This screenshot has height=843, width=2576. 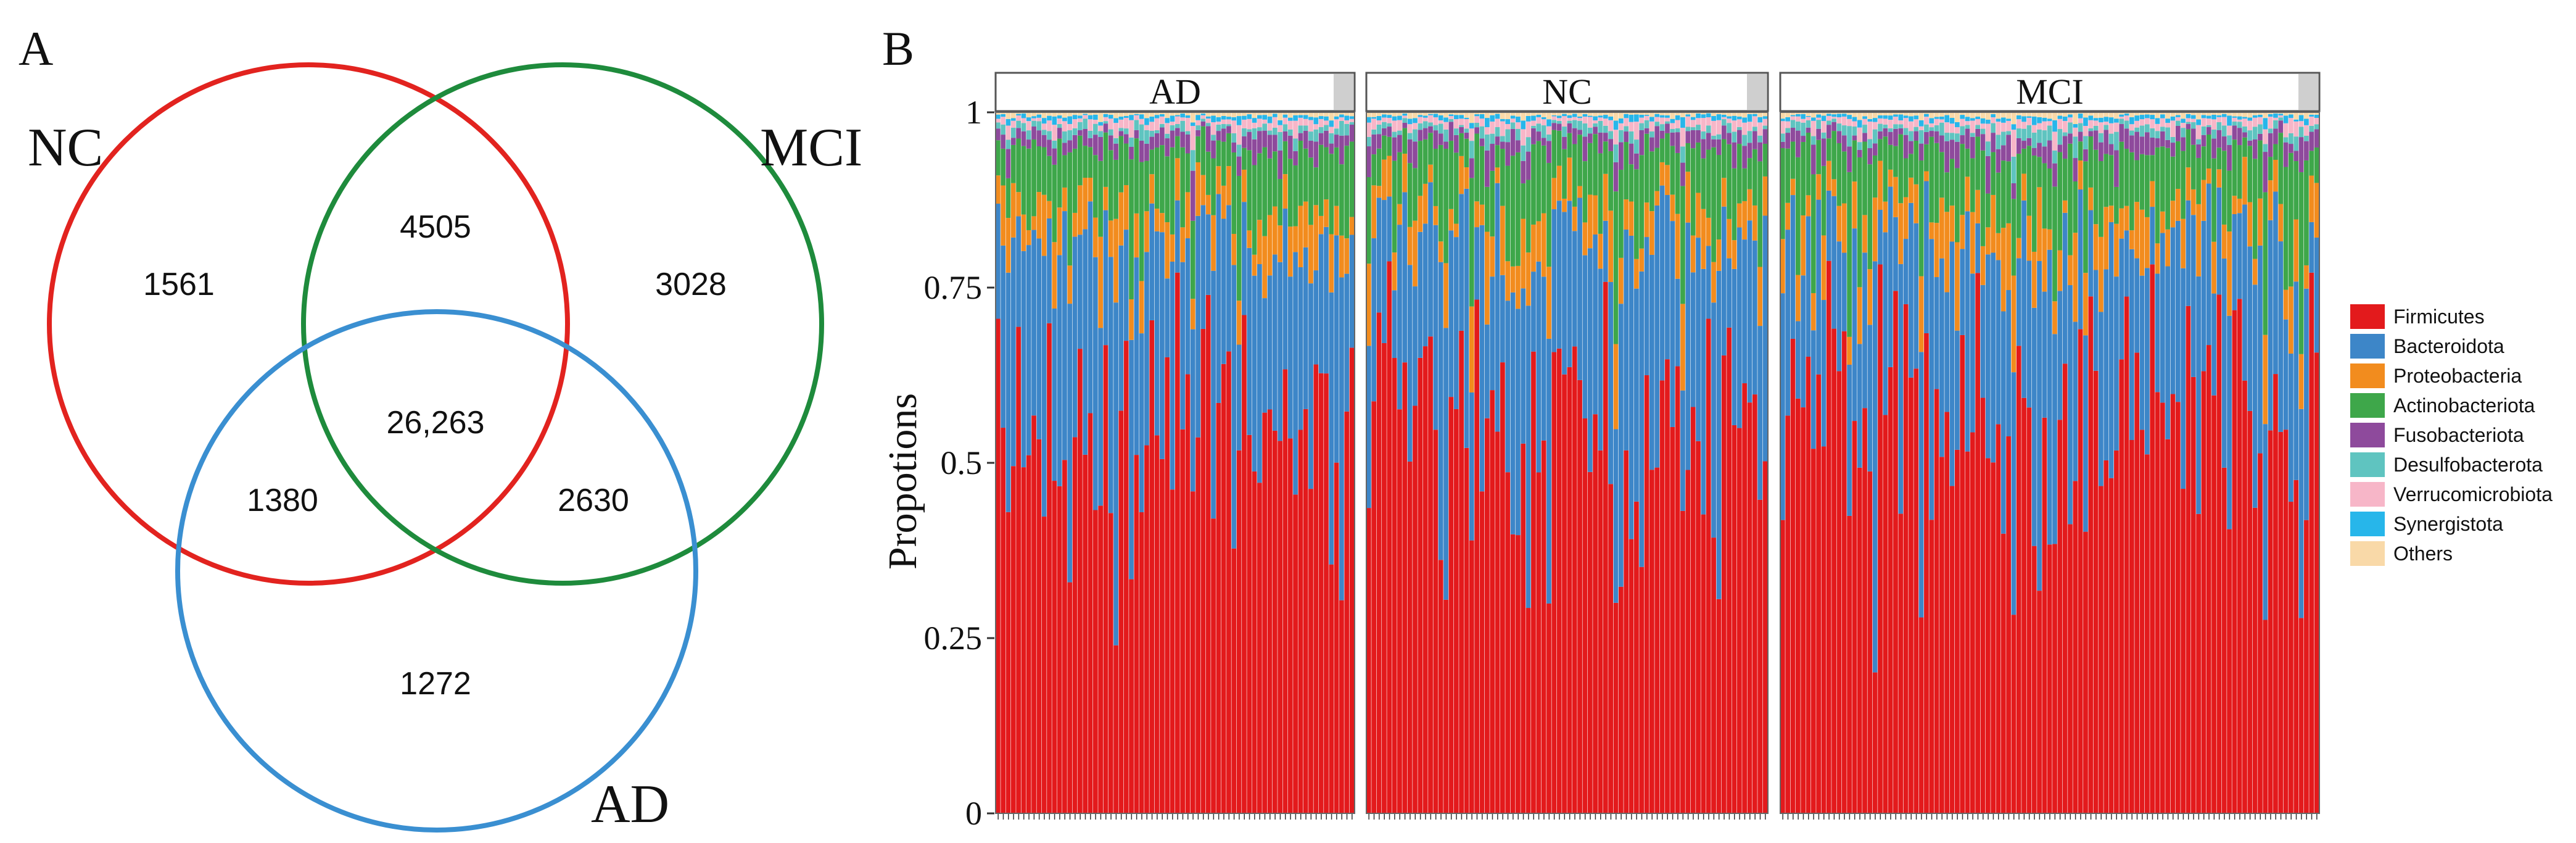 What do you see at coordinates (2367, 553) in the screenshot?
I see `legend-swatch-others` at bounding box center [2367, 553].